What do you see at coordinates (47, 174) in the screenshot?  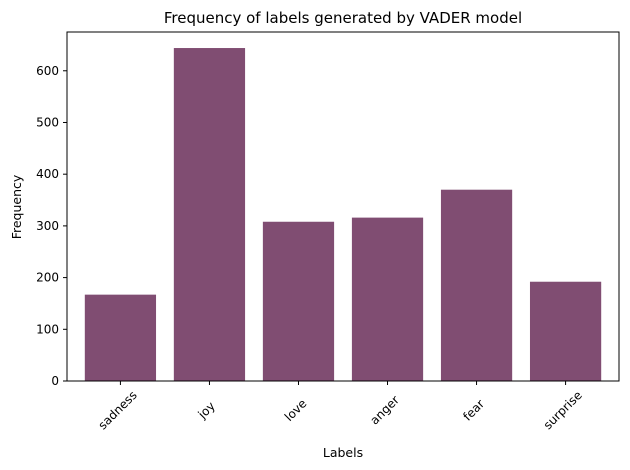 I see `y-tick-label-400: 400` at bounding box center [47, 174].